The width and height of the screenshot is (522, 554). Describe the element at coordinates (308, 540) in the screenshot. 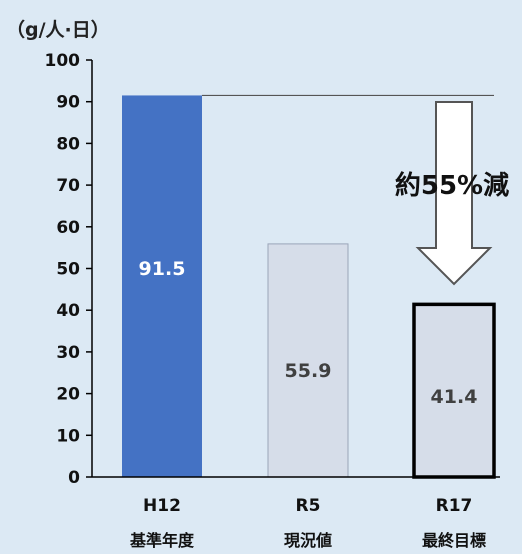

I see `x-sublabel-r5: 現況値` at that location.